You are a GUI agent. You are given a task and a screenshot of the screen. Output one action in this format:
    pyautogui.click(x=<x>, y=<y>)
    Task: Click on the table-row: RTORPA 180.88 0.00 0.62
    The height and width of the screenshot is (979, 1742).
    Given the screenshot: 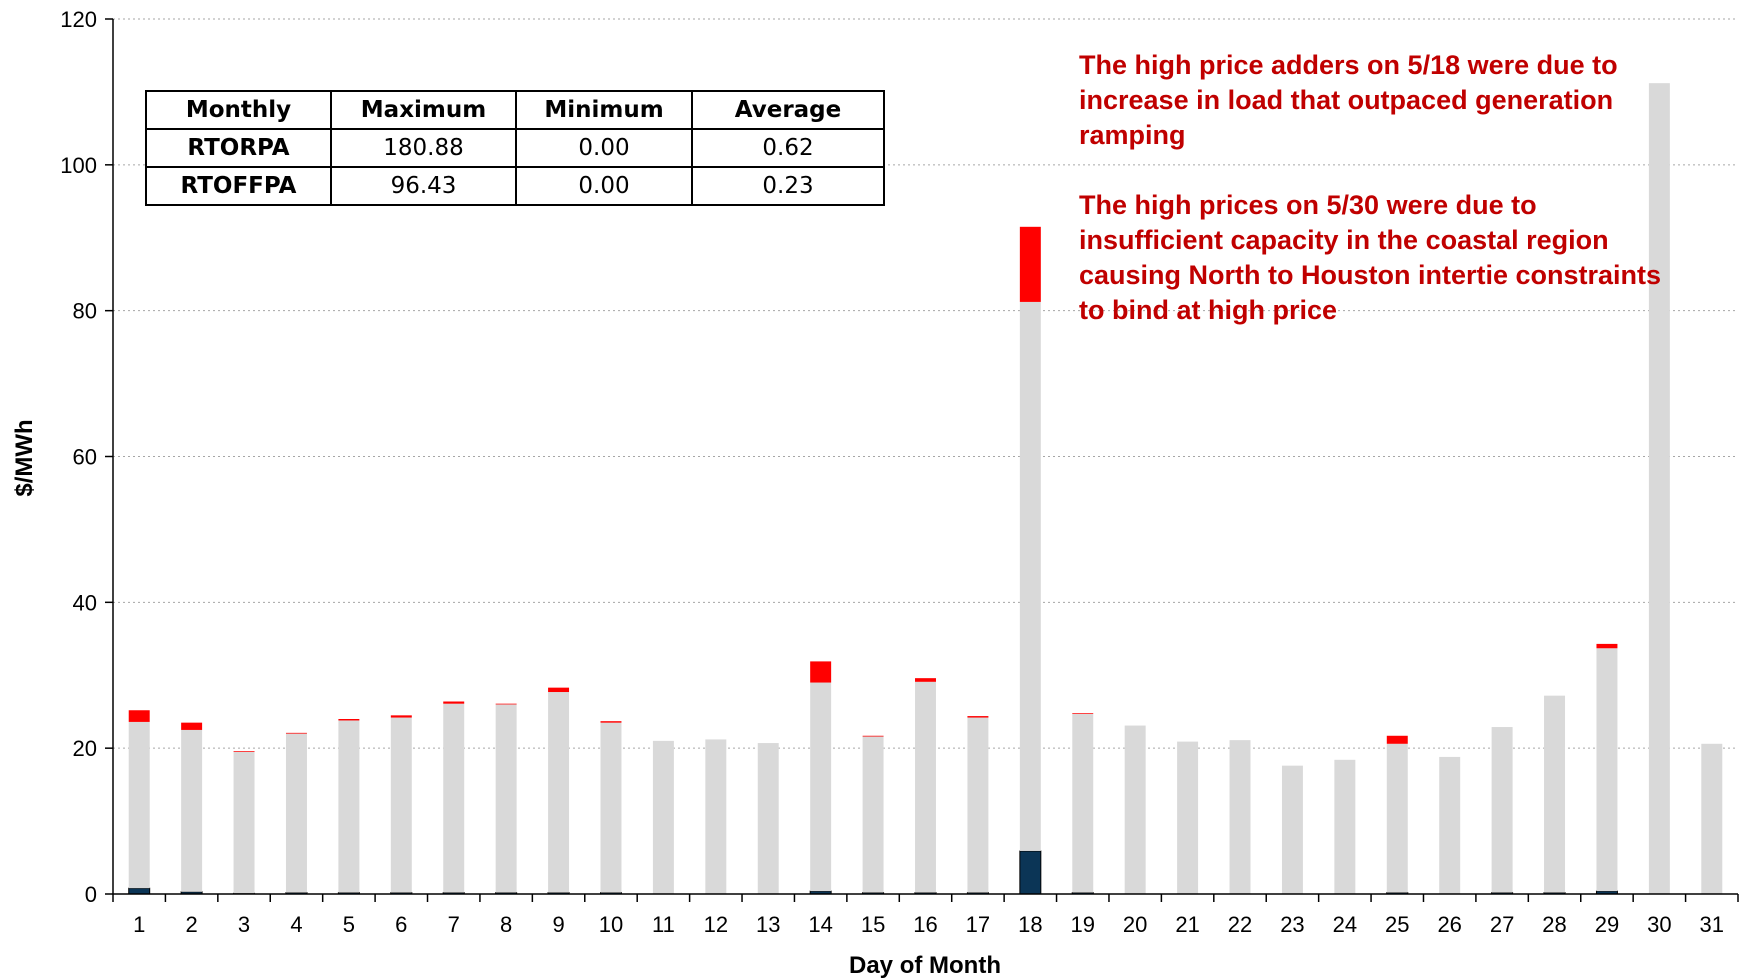 What is the action you would take?
    pyautogui.click(x=515, y=148)
    